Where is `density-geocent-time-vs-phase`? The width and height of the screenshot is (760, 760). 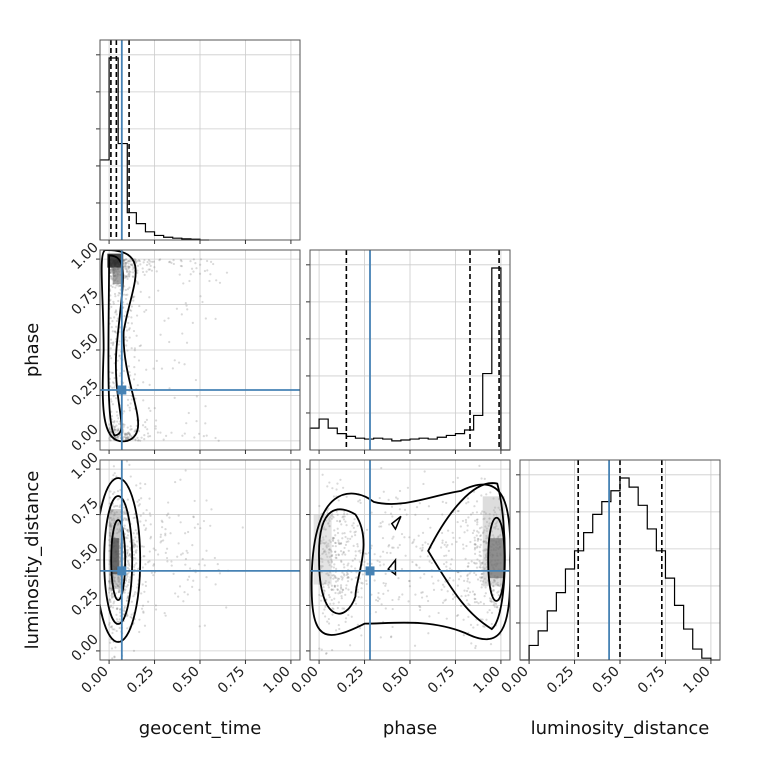
density-geocent-time-vs-phase is located at coordinates (198, 351).